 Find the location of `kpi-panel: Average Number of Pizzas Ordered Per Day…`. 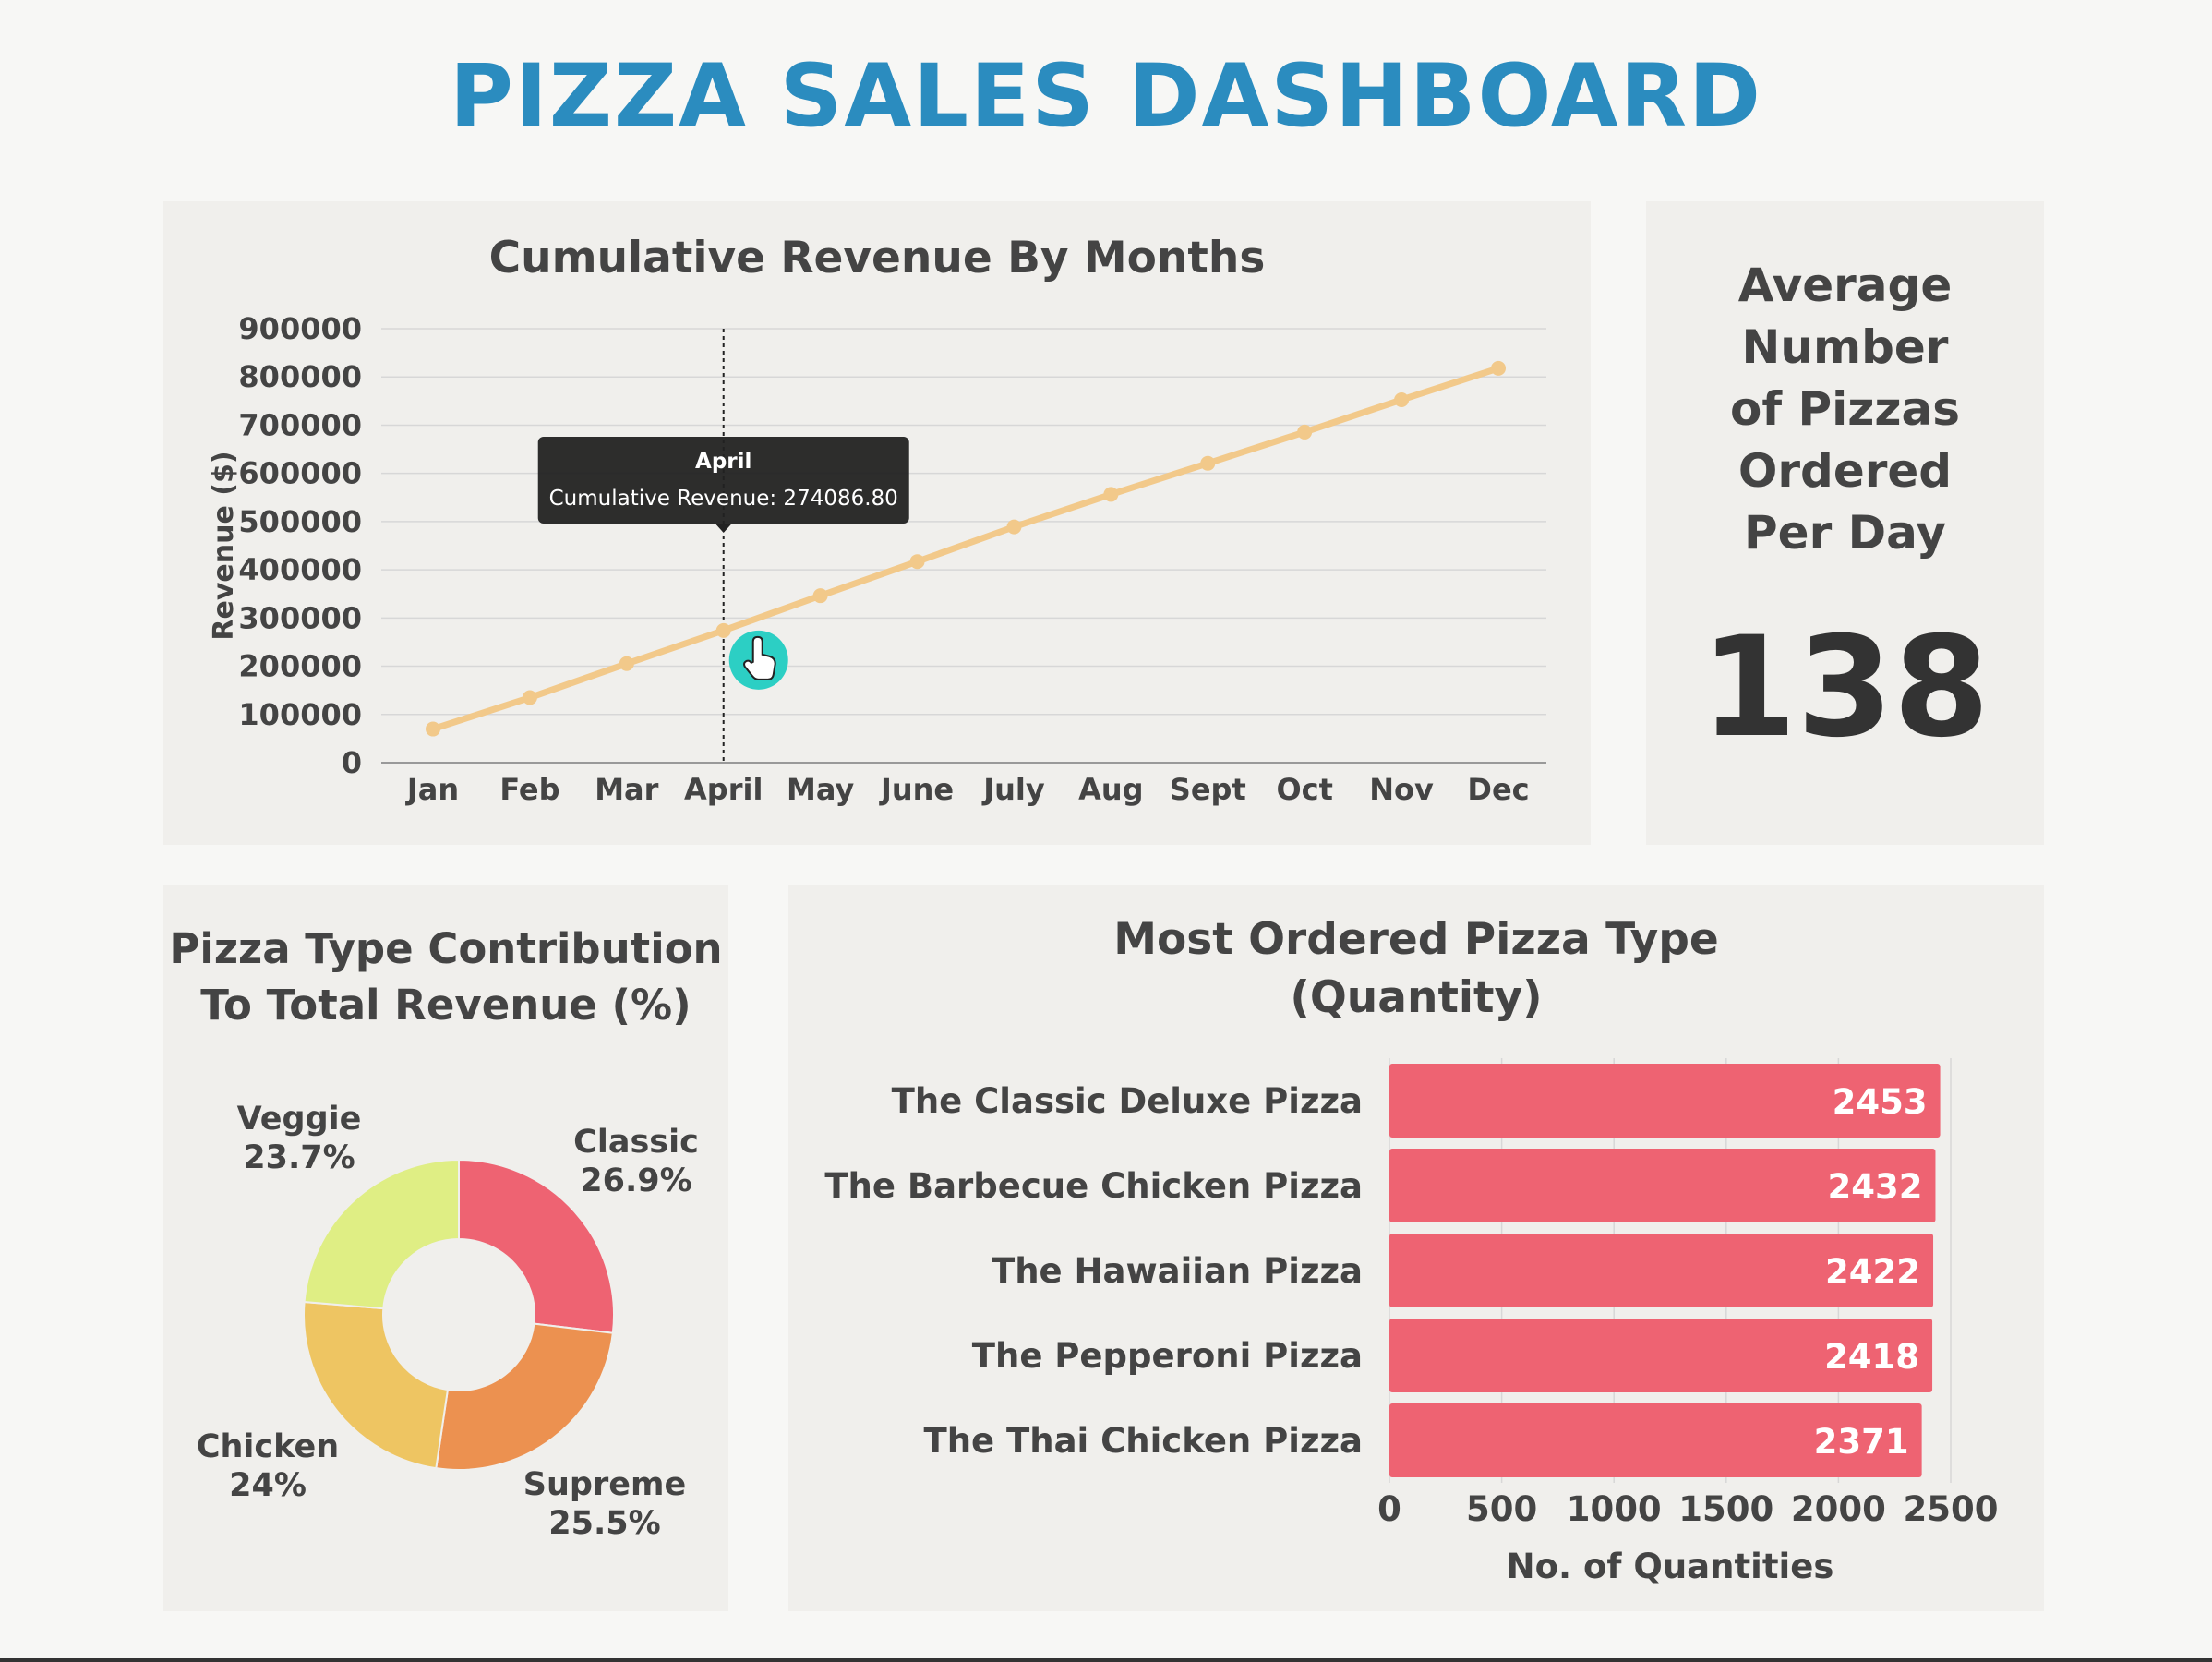

kpi-panel: Average Number of Pizzas Ordered Per Day… is located at coordinates (1845, 523).